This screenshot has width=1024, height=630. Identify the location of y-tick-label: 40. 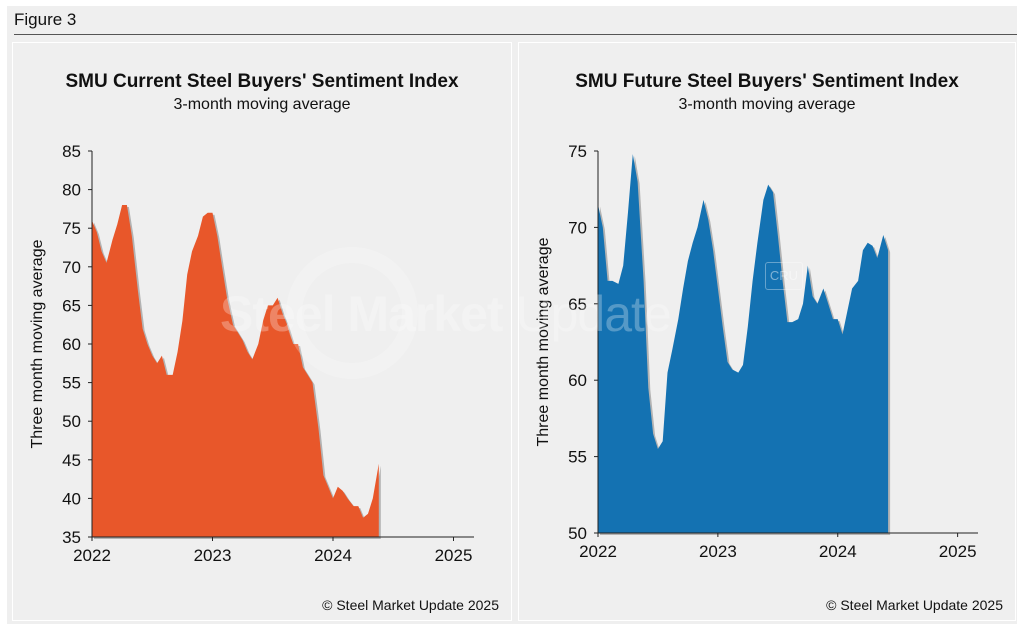
(71, 498).